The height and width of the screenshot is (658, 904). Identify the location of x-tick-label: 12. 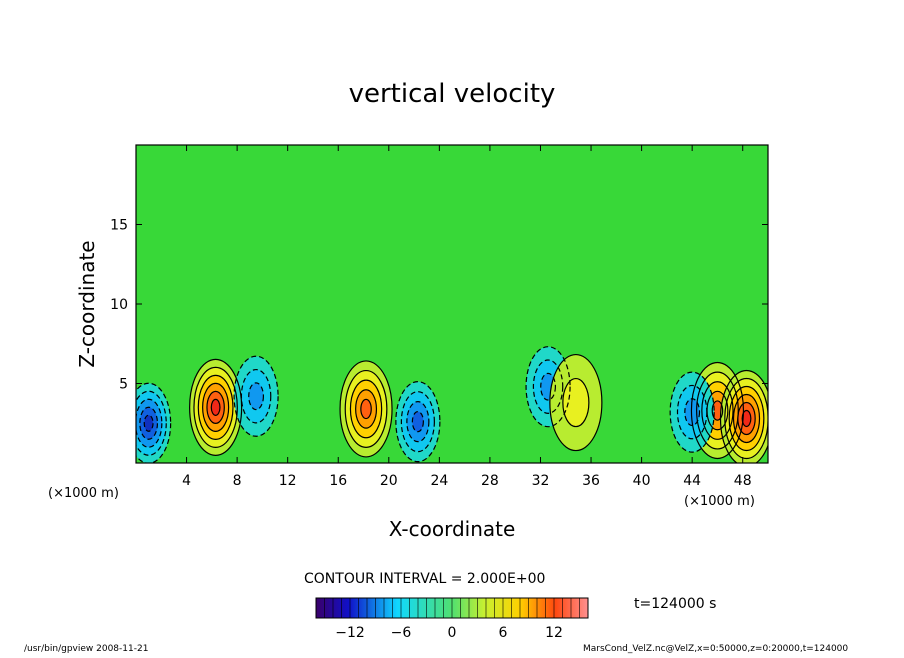
(288, 481).